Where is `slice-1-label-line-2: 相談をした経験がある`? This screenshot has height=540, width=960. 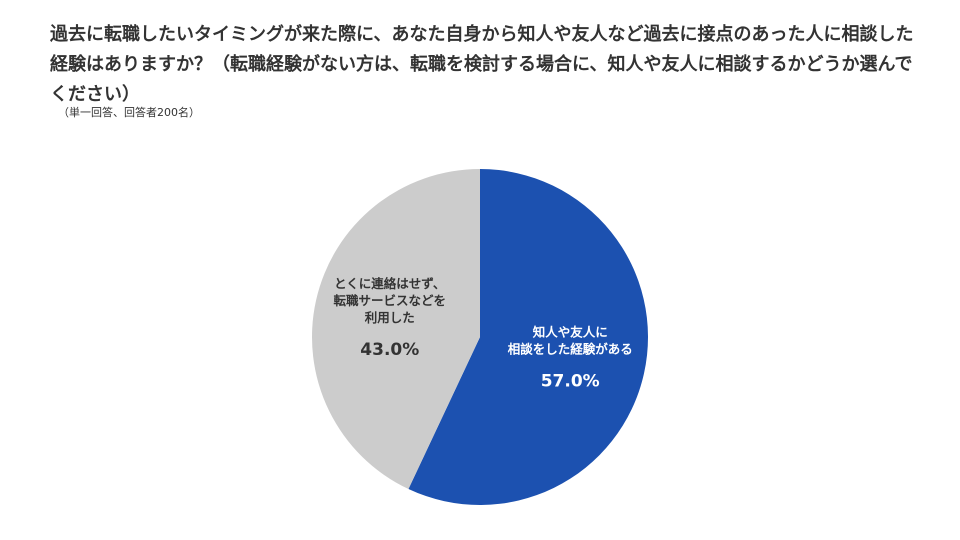 slice-1-label-line-2: 相談をした経験がある is located at coordinates (570, 349).